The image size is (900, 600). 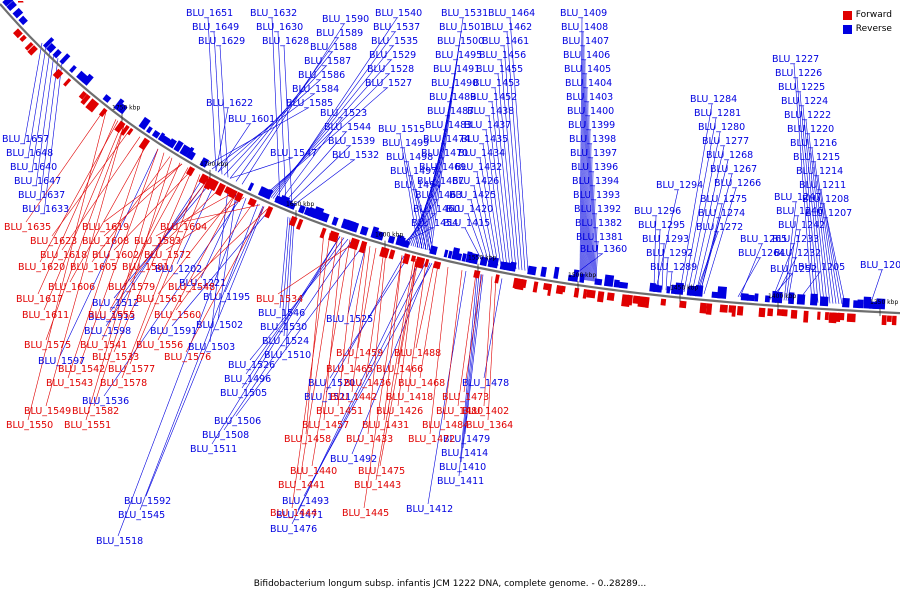 What do you see at coordinates (481, 153) in the screenshot?
I see `gene-label: BLU_1434` at bounding box center [481, 153].